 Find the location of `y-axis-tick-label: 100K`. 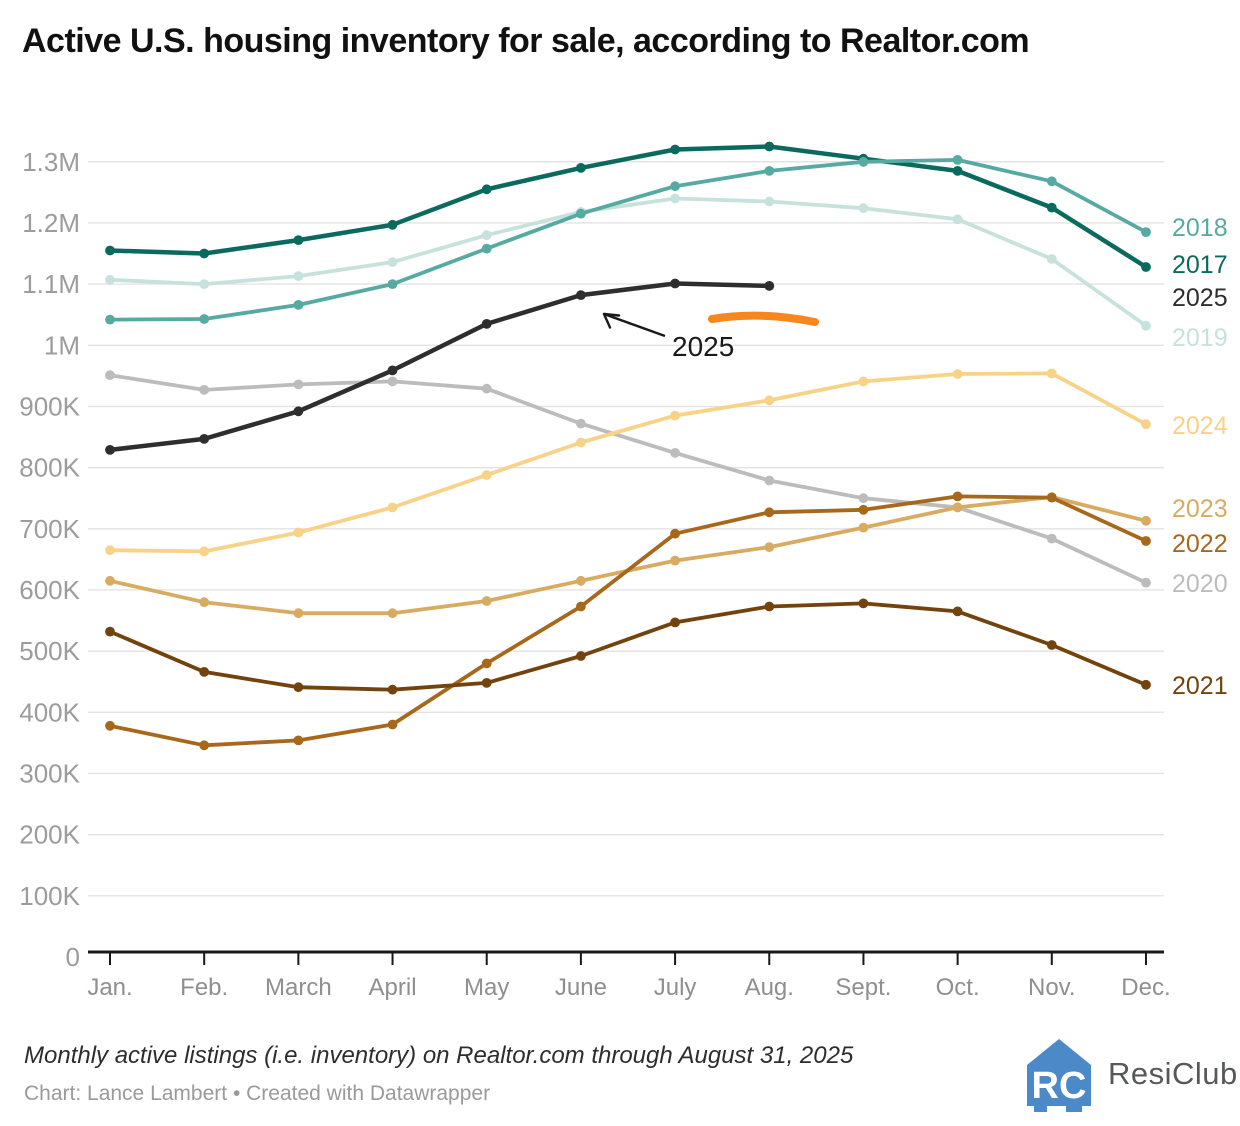

y-axis-tick-label: 100K is located at coordinates (49, 896).